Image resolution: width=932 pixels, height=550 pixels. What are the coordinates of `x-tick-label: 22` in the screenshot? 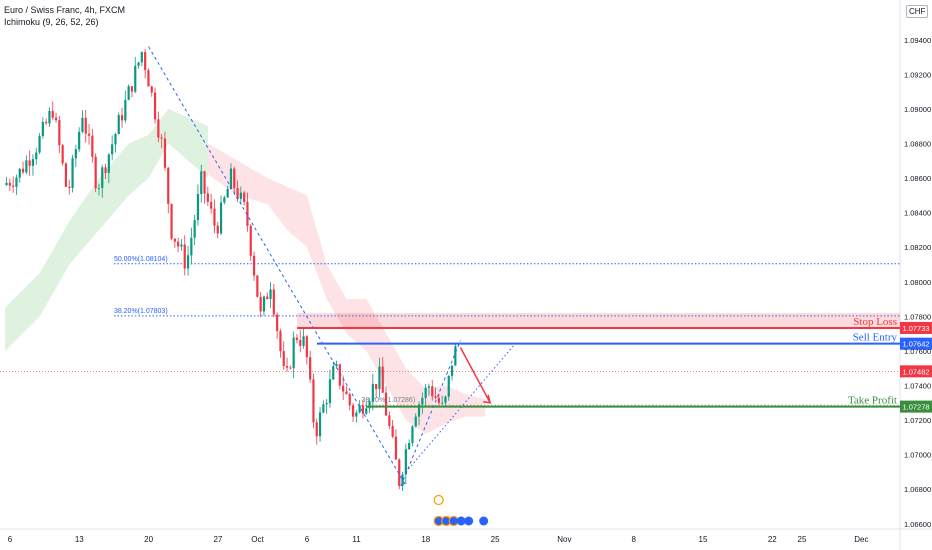 It's located at (772, 539).